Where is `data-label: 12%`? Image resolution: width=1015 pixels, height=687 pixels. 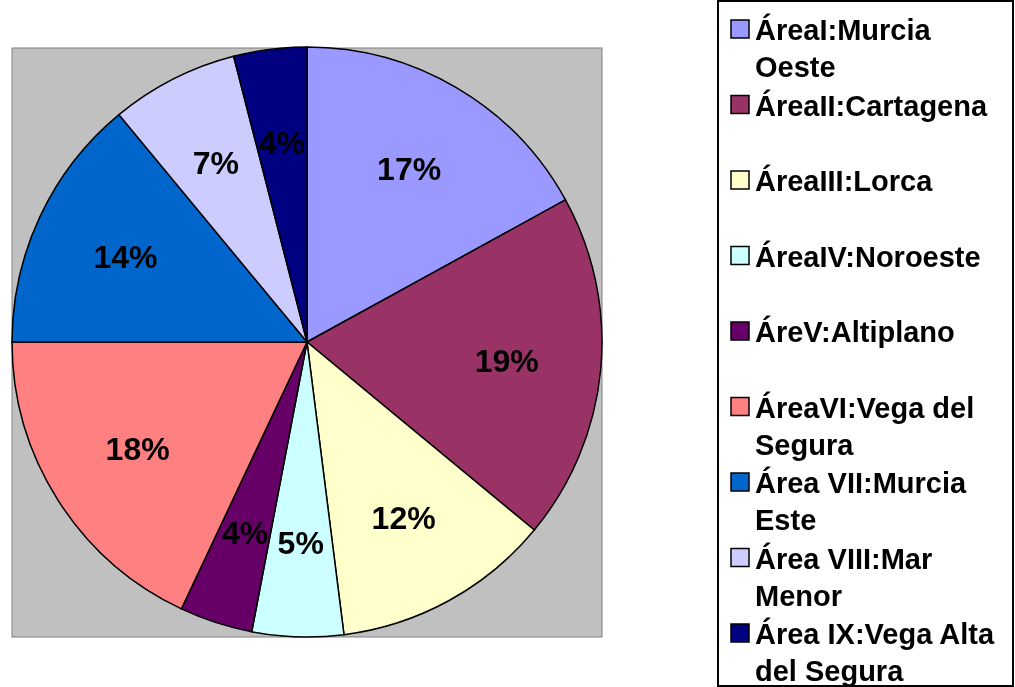
data-label: 12% is located at coordinates (403, 517).